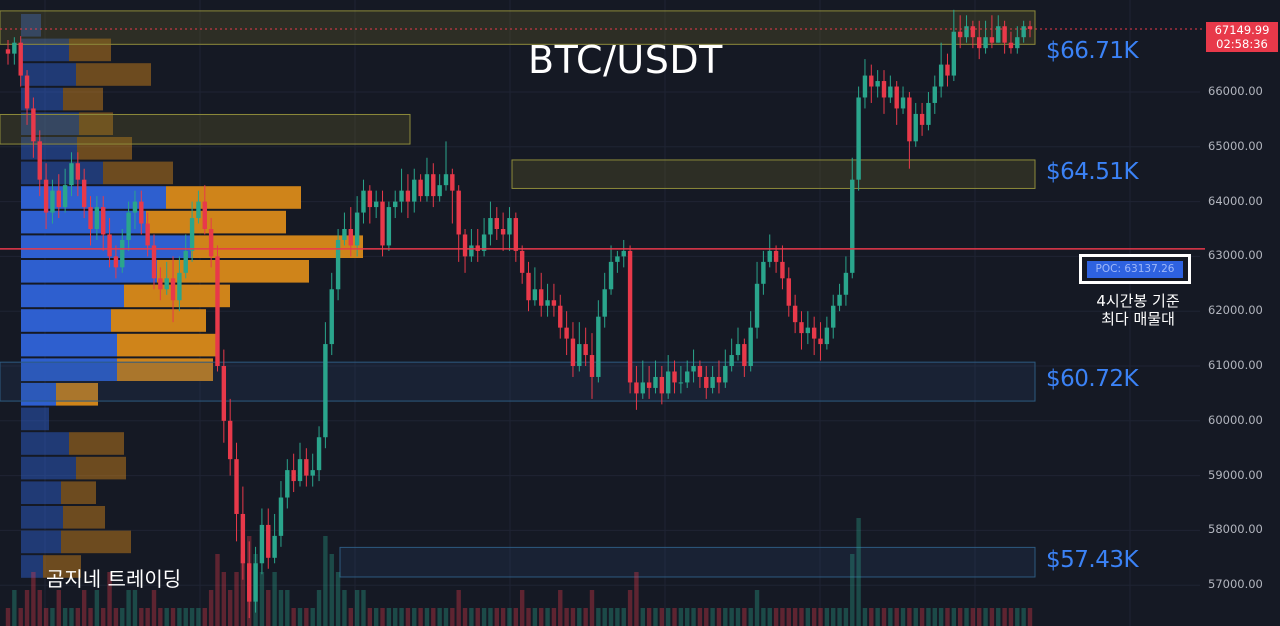  I want to click on current-price-tag: 67149.99 02:58:36, so click(1242, 37).